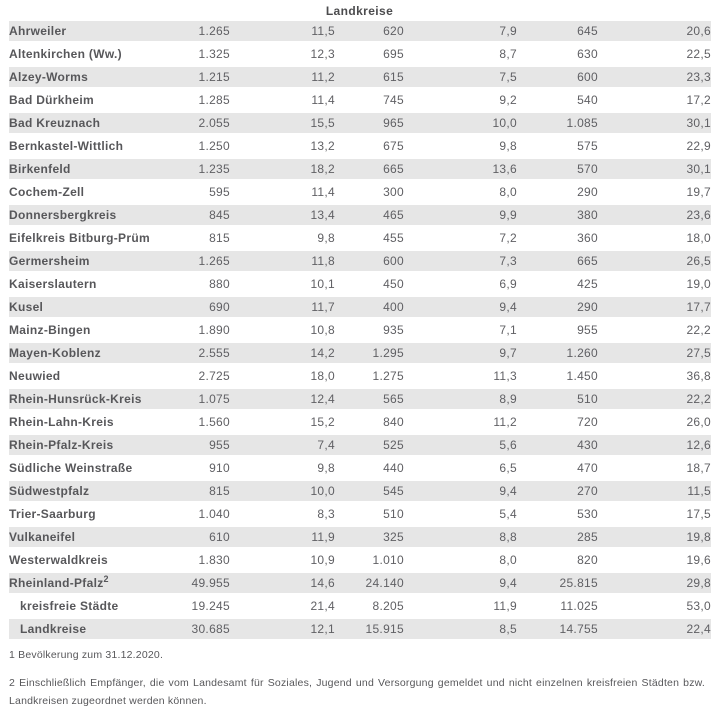 This screenshot has width=719, height=706. What do you see at coordinates (393, 445) in the screenshot?
I see `row-value: 525` at bounding box center [393, 445].